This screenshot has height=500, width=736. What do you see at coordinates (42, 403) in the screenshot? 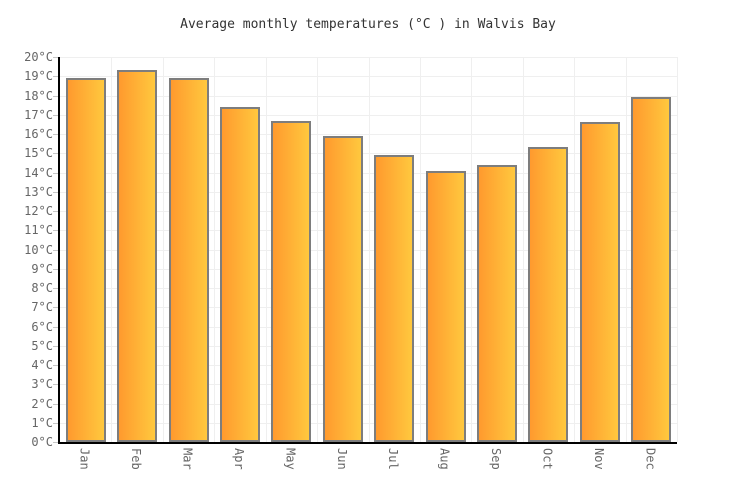
I see `y-axis-label-2: 2°C` at bounding box center [42, 403].